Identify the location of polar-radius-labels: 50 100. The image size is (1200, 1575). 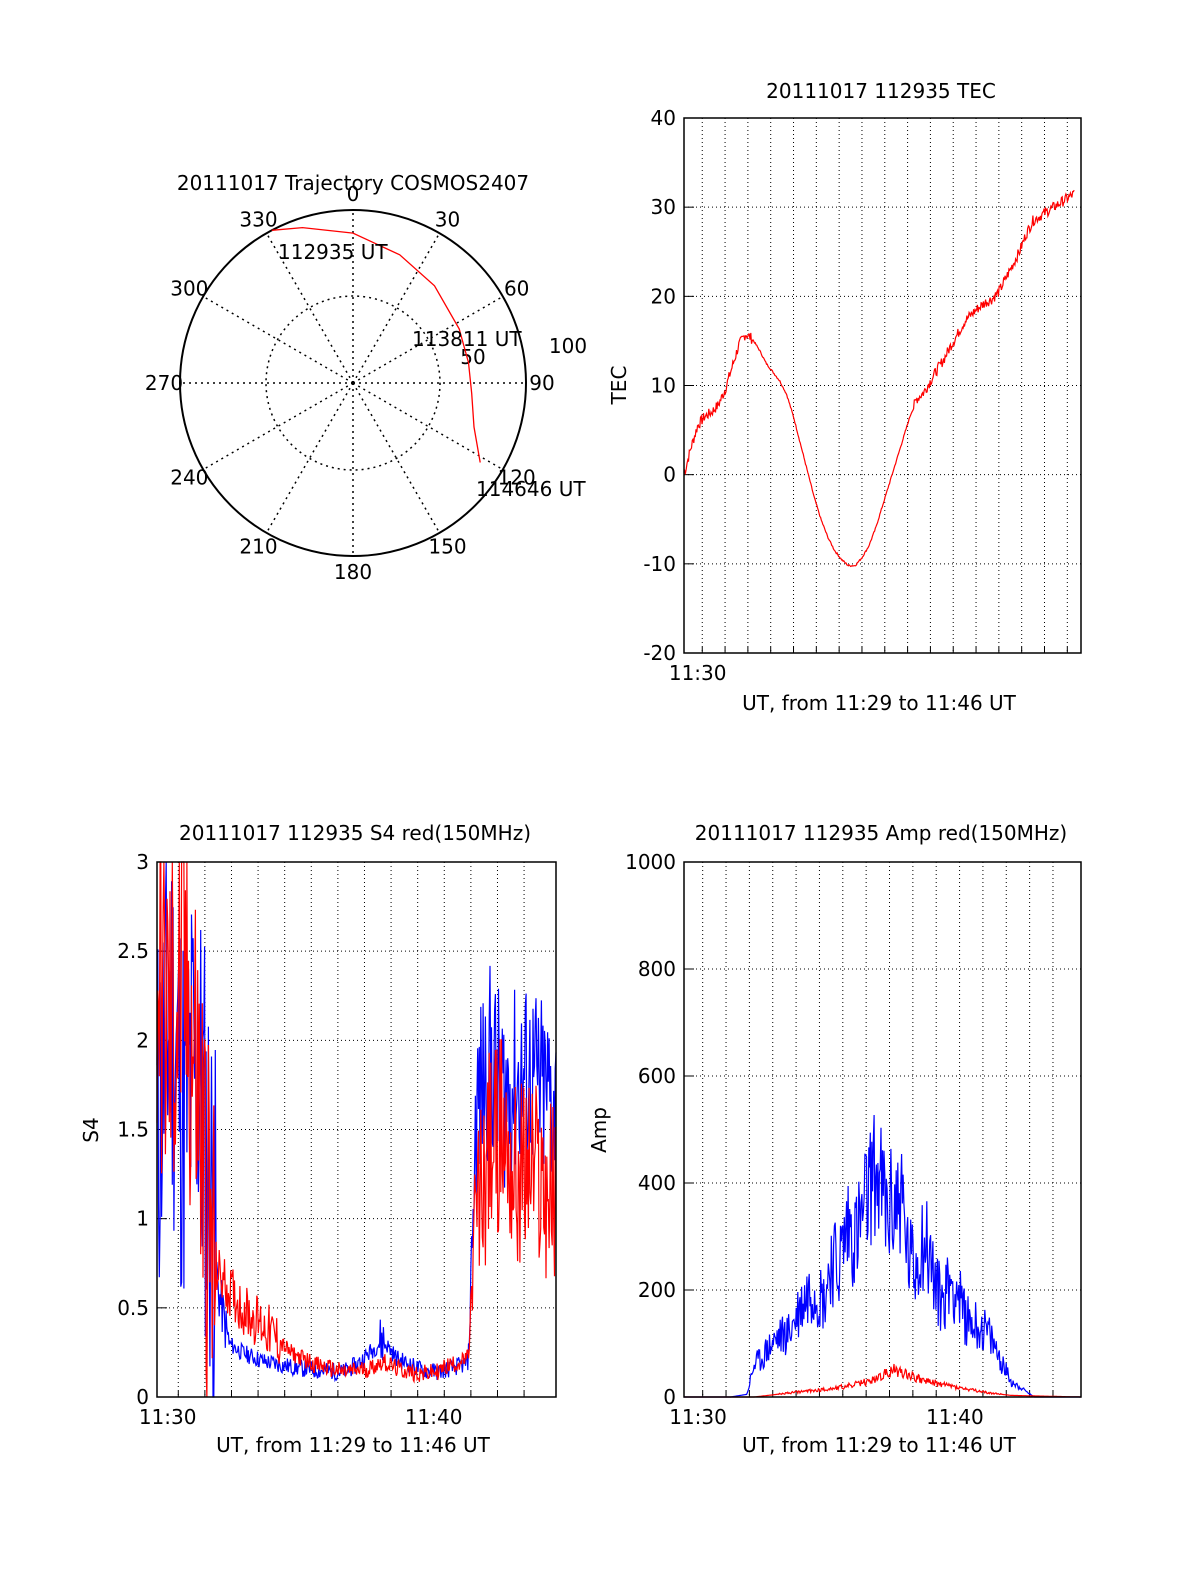
(523, 351).